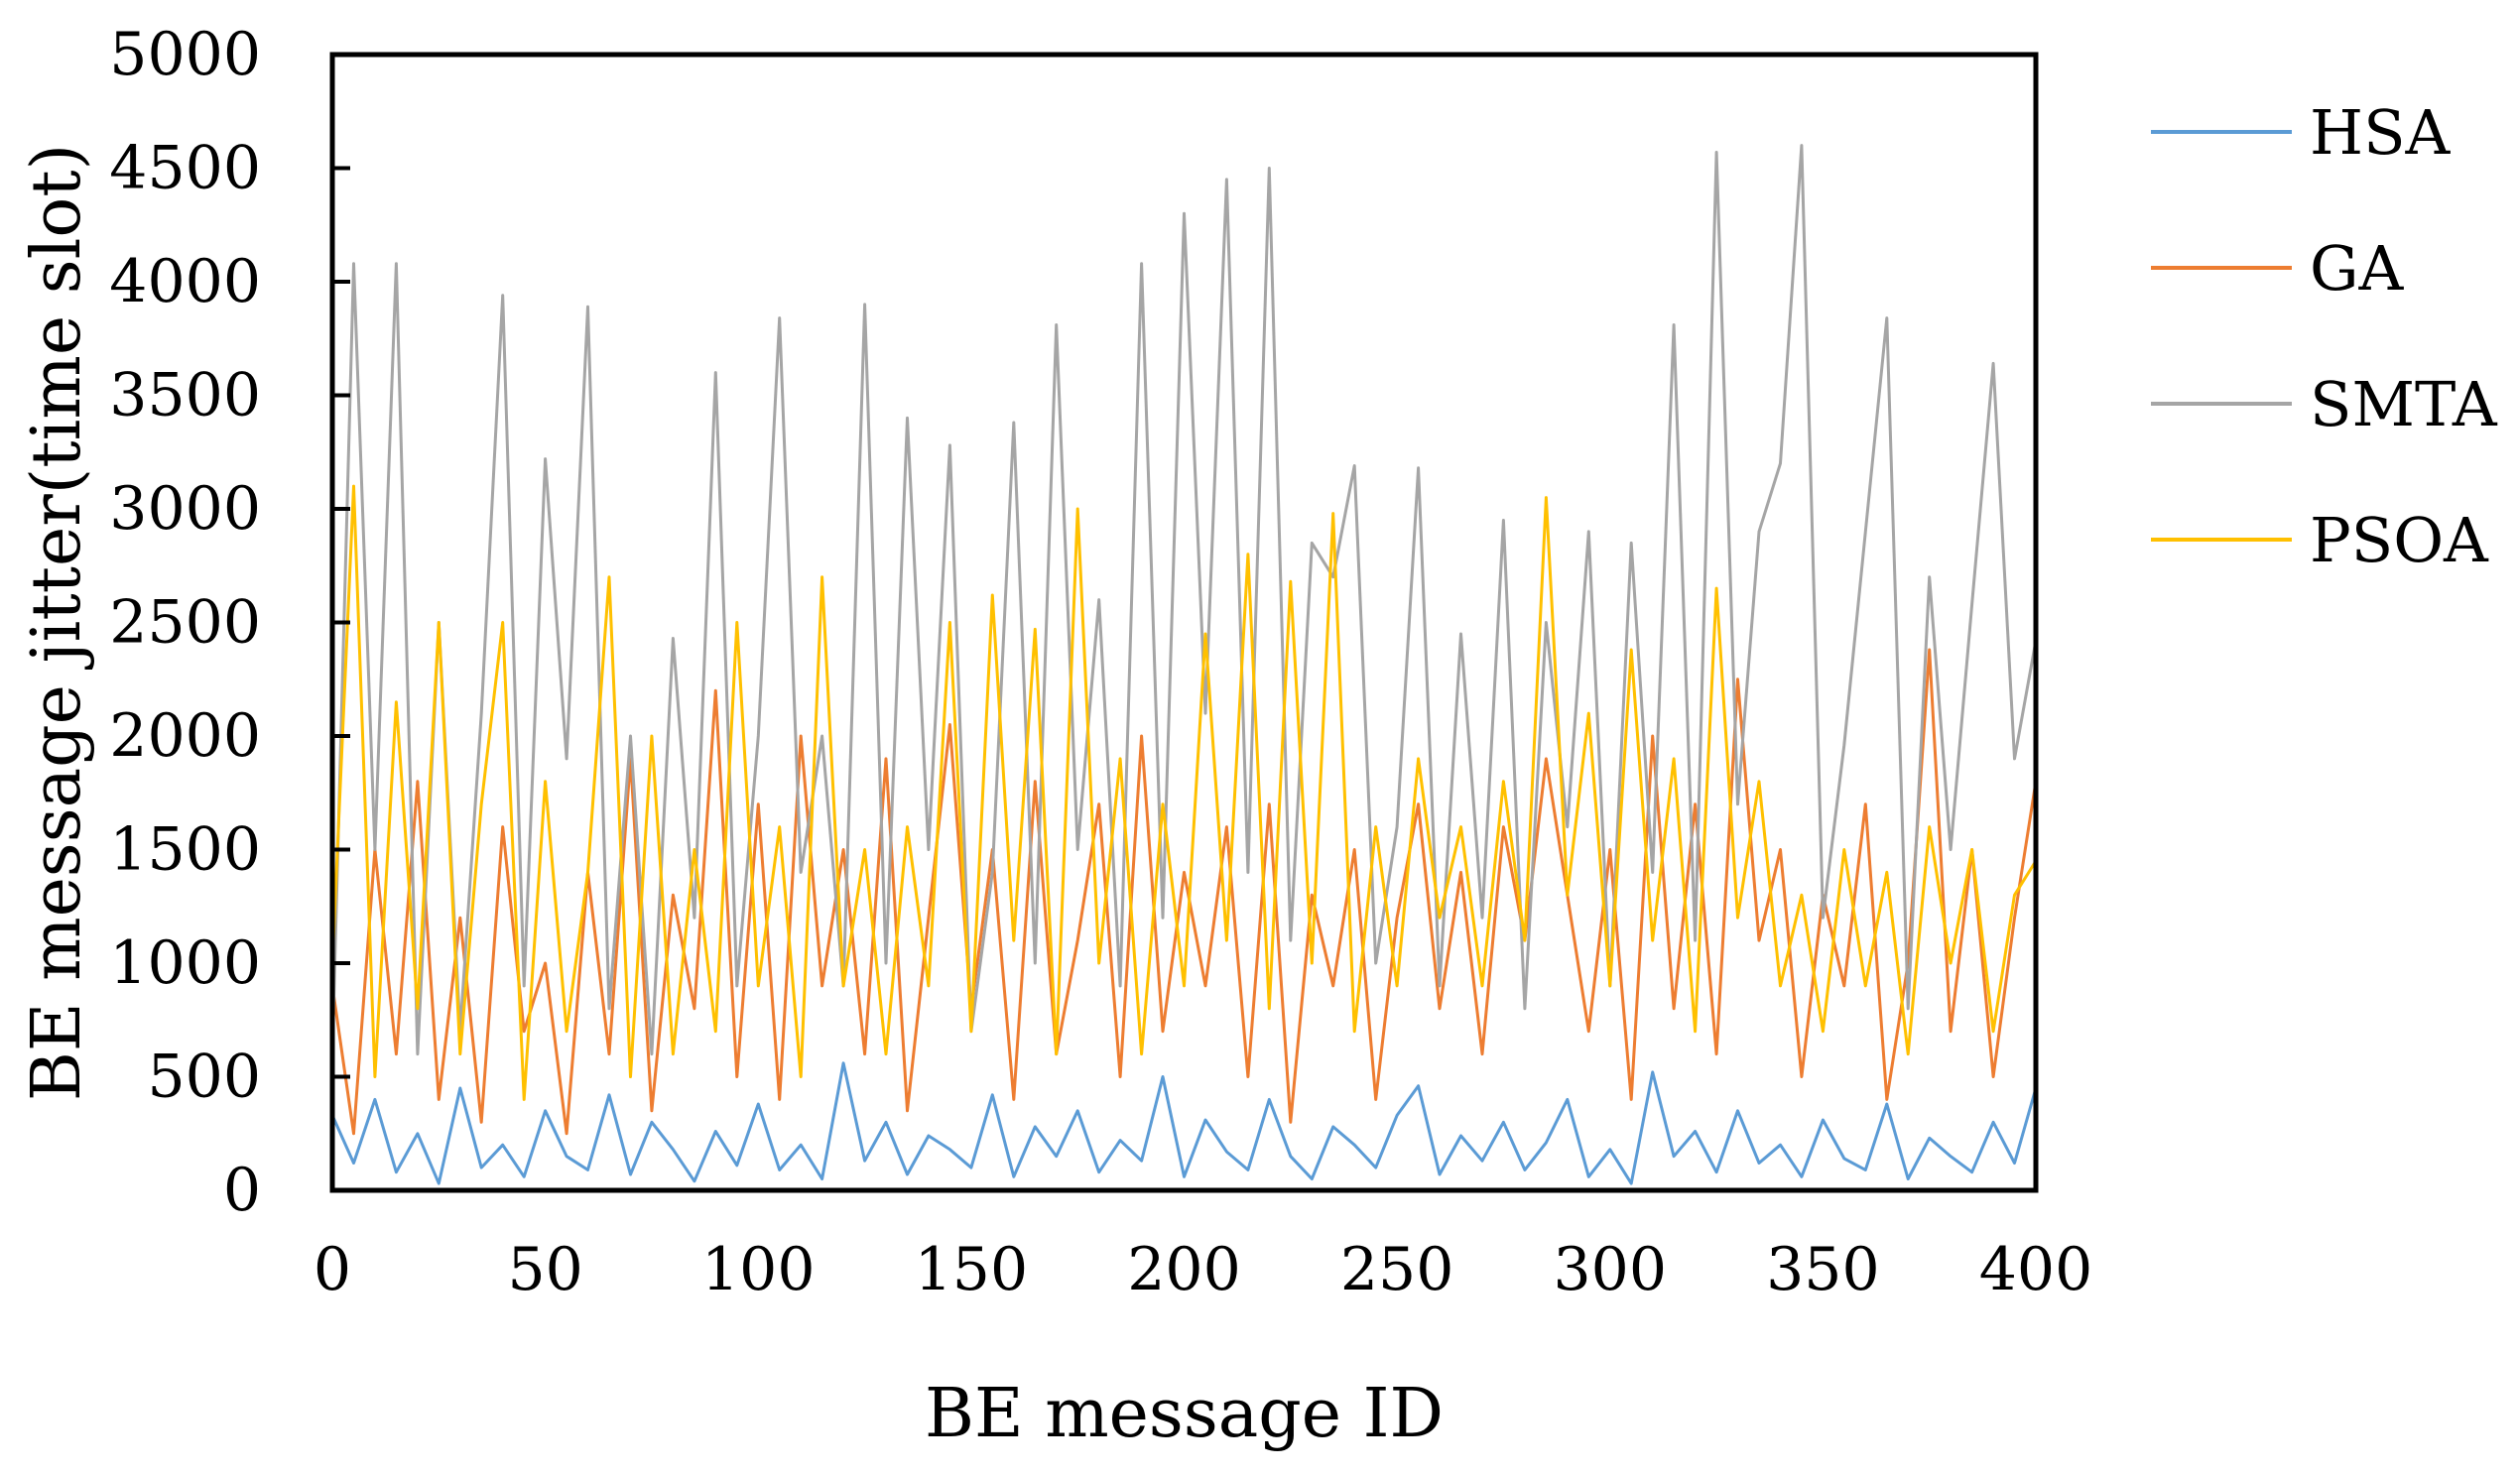 Image resolution: width=2520 pixels, height=1476 pixels. What do you see at coordinates (1610, 1269) in the screenshot?
I see `x-tick-label: 300` at bounding box center [1610, 1269].